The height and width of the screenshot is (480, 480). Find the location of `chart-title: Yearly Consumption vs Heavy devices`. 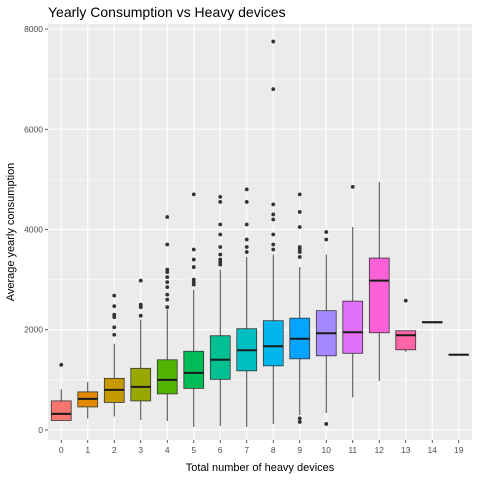

chart-title: Yearly Consumption vs Heavy devices is located at coordinates (167, 12).